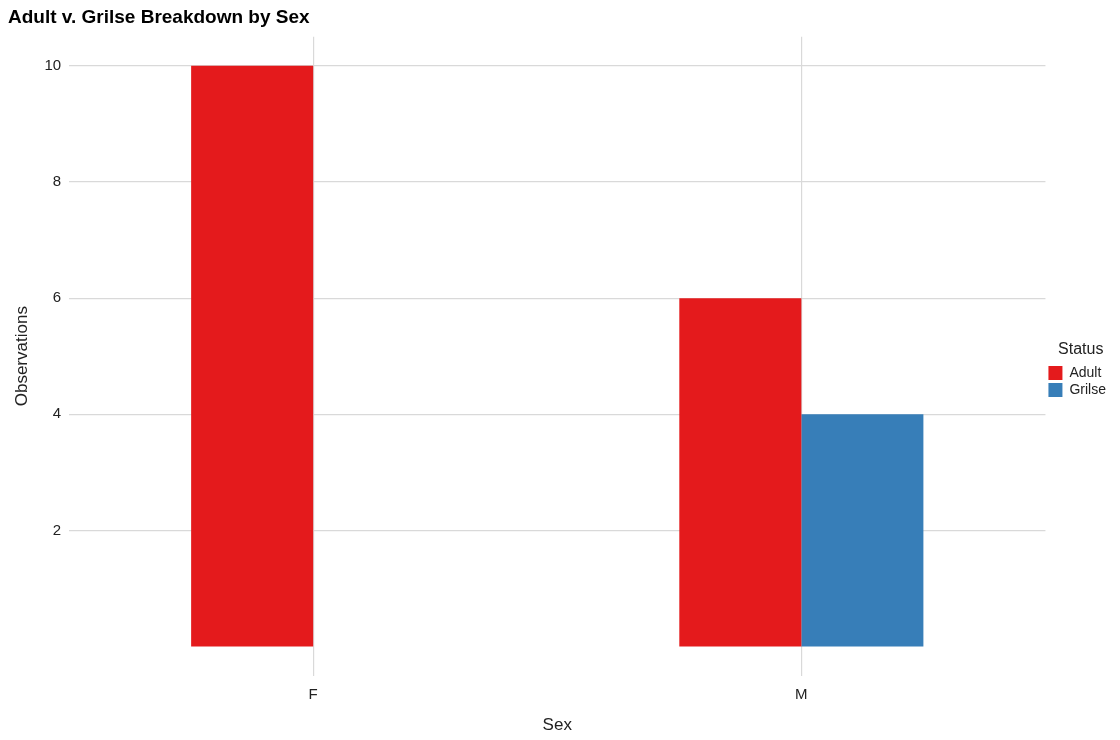 Image resolution: width=1120 pixels, height=740 pixels. What do you see at coordinates (557, 725) in the screenshot?
I see `x-axis-title: Sex` at bounding box center [557, 725].